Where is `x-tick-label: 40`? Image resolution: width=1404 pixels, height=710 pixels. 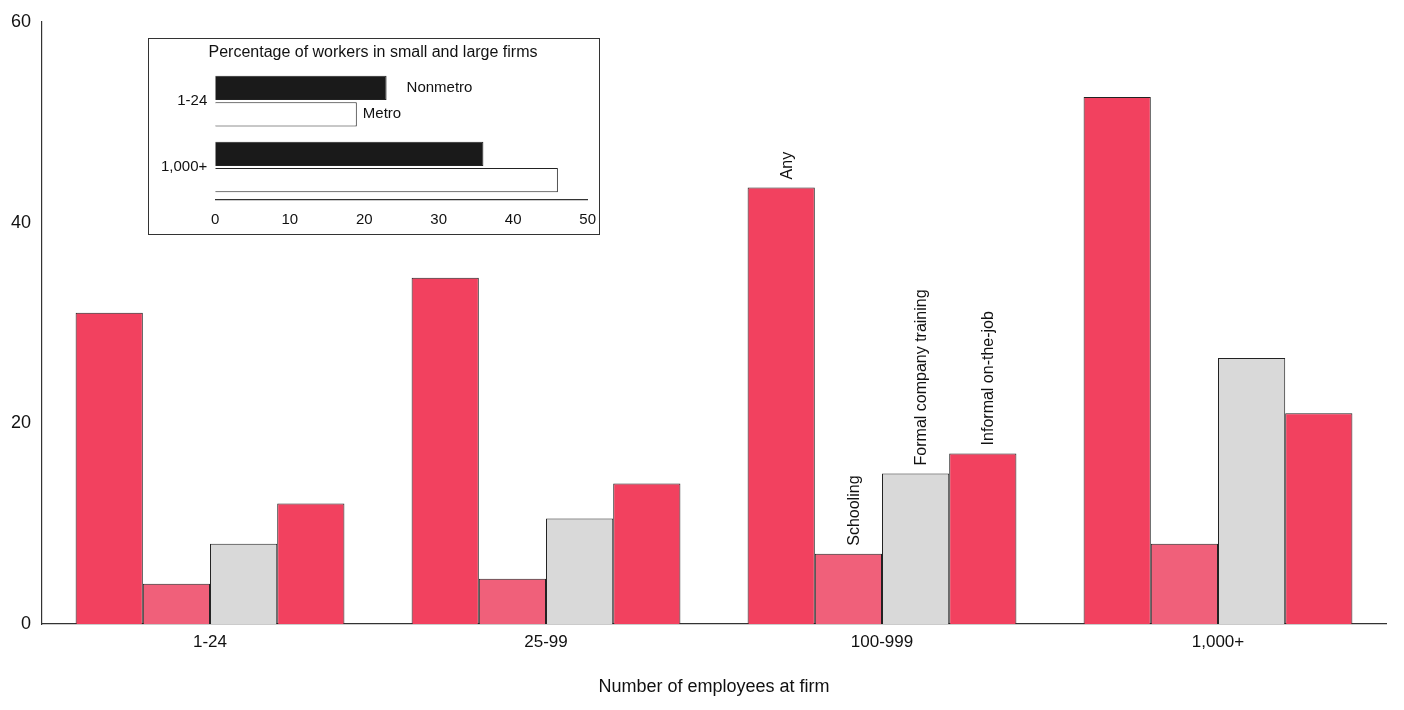
x-tick-label: 40 is located at coordinates (513, 219).